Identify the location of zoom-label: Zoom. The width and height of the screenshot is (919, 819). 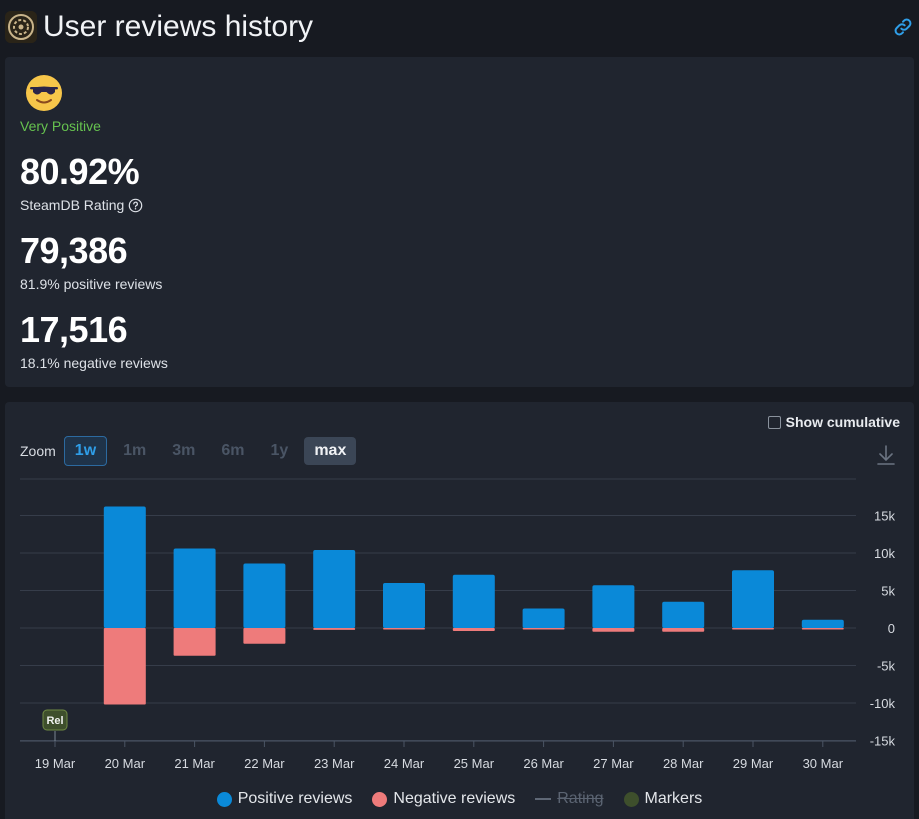
(38, 451).